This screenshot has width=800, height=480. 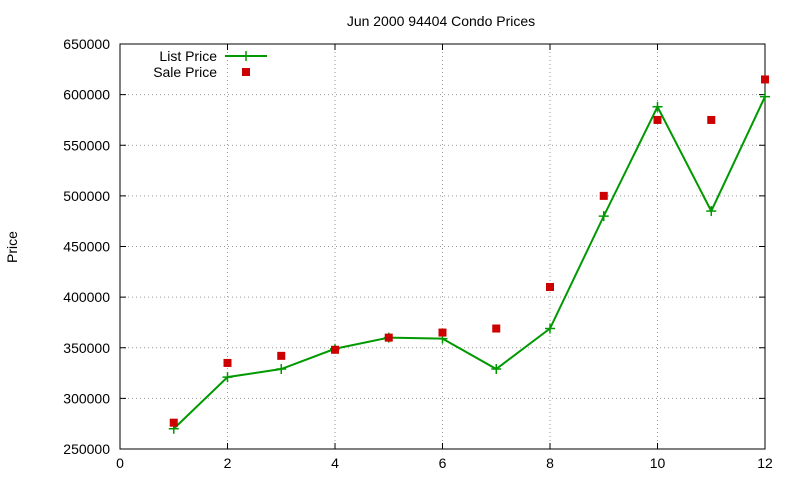 I want to click on legend-label: Sale Price, so click(x=185, y=72).